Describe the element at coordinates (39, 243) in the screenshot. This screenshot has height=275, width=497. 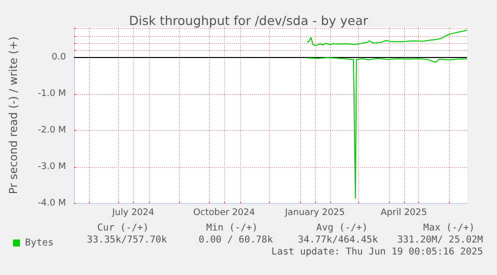
I see `legend-label: Bytes` at that location.